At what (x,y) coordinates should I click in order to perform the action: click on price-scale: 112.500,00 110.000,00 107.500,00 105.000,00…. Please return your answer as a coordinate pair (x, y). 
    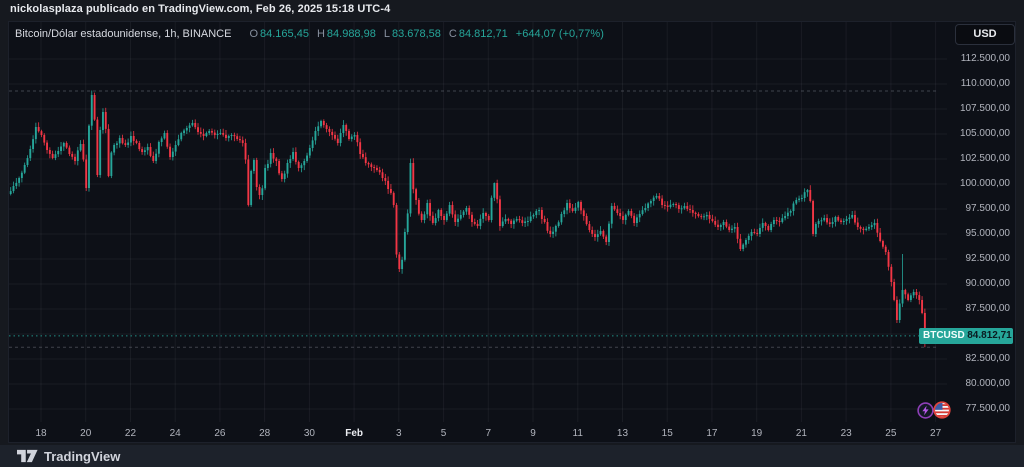
    Looking at the image, I should click on (982, 222).